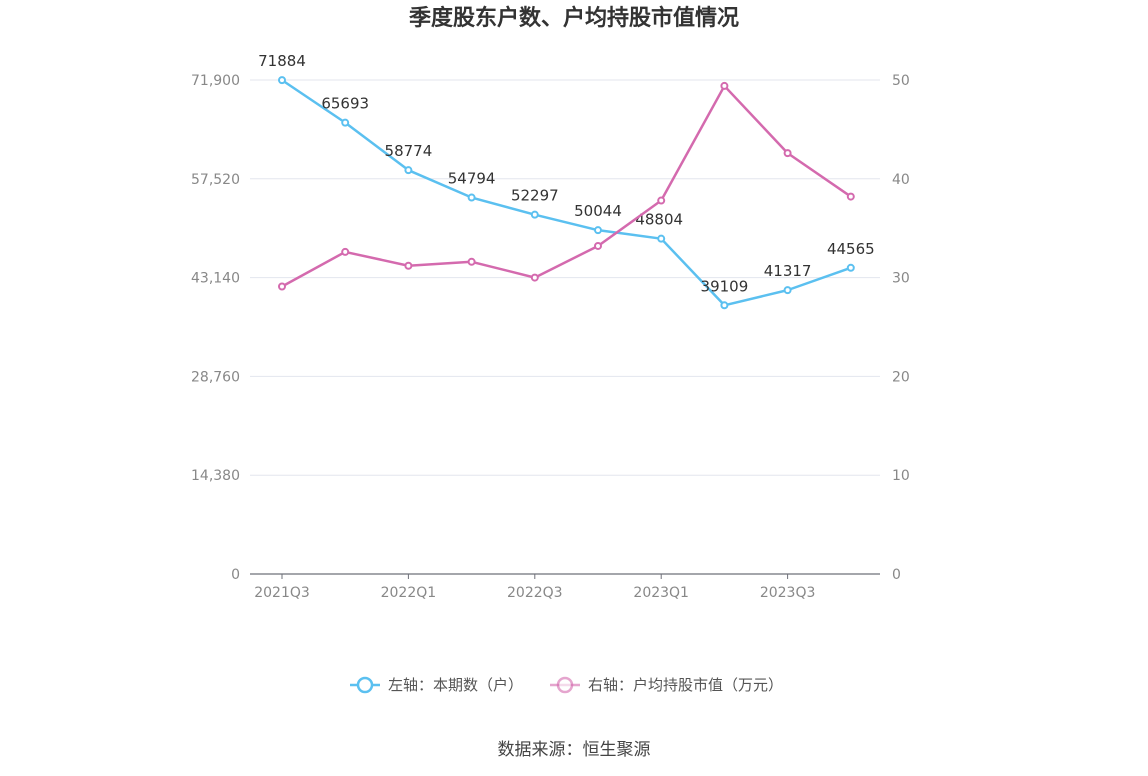 Image resolution: width=1148 pixels, height=776 pixels. Describe the element at coordinates (565, 587) in the screenshot. I see `x-axis: 2021Q3 2022Q1 2022Q3 2023Q1 2023Q3` at that location.